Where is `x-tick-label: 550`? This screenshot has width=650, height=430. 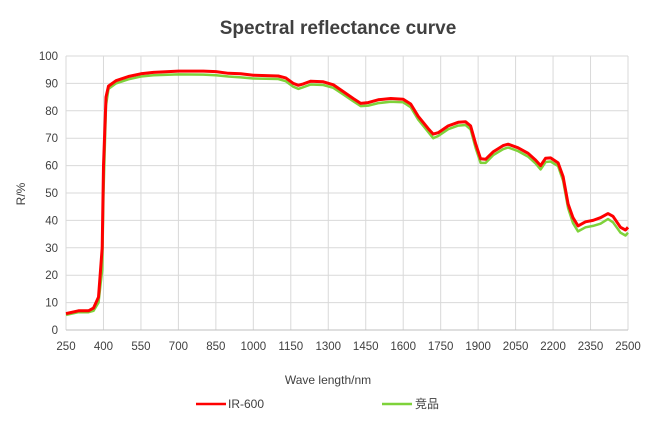
x-tick-label: 550 is located at coordinates (140, 347).